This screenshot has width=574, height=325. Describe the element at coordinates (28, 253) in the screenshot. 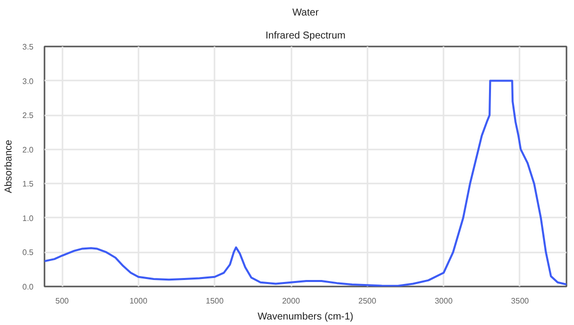

I see `y-tick-label: 0.5` at that location.